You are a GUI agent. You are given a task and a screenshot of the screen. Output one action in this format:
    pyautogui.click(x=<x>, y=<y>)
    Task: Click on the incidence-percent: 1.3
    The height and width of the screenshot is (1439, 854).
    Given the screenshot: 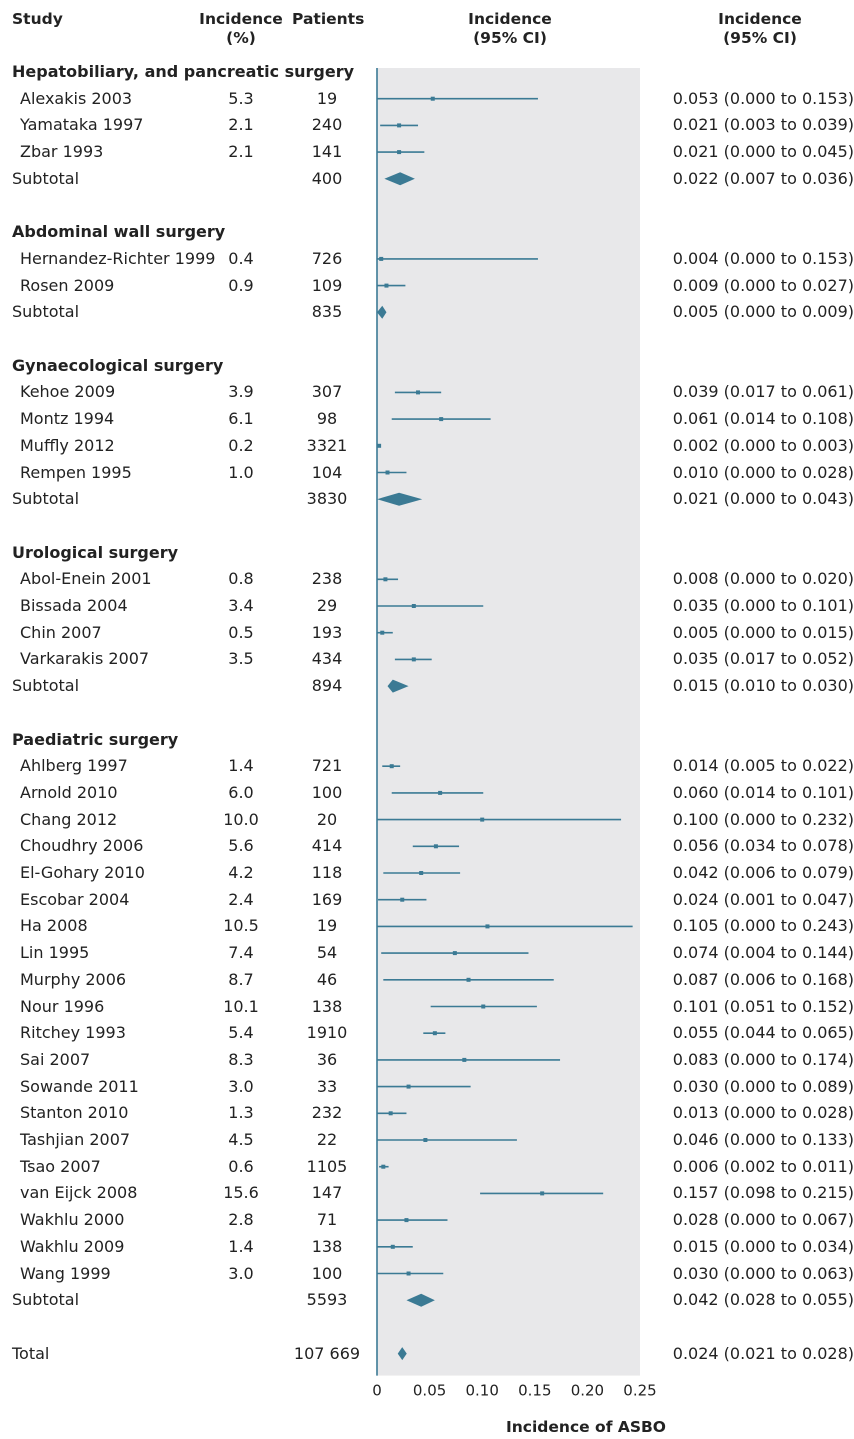 What is the action you would take?
    pyautogui.click(x=241, y=1113)
    